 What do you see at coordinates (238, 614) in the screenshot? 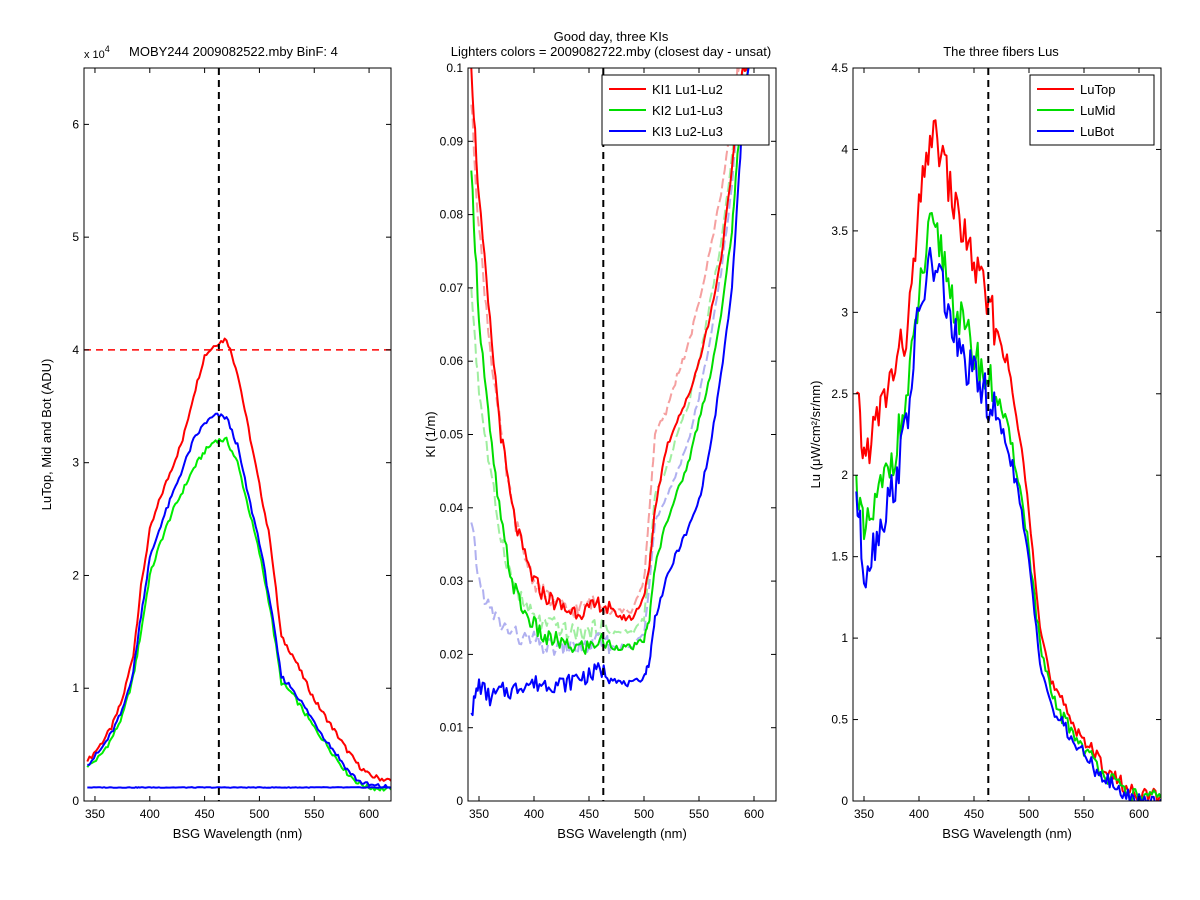
I see `series-1-line` at bounding box center [238, 614].